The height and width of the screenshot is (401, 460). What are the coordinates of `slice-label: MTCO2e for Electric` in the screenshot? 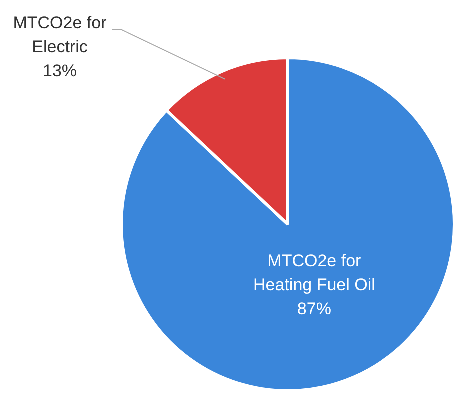 It's located at (60, 35).